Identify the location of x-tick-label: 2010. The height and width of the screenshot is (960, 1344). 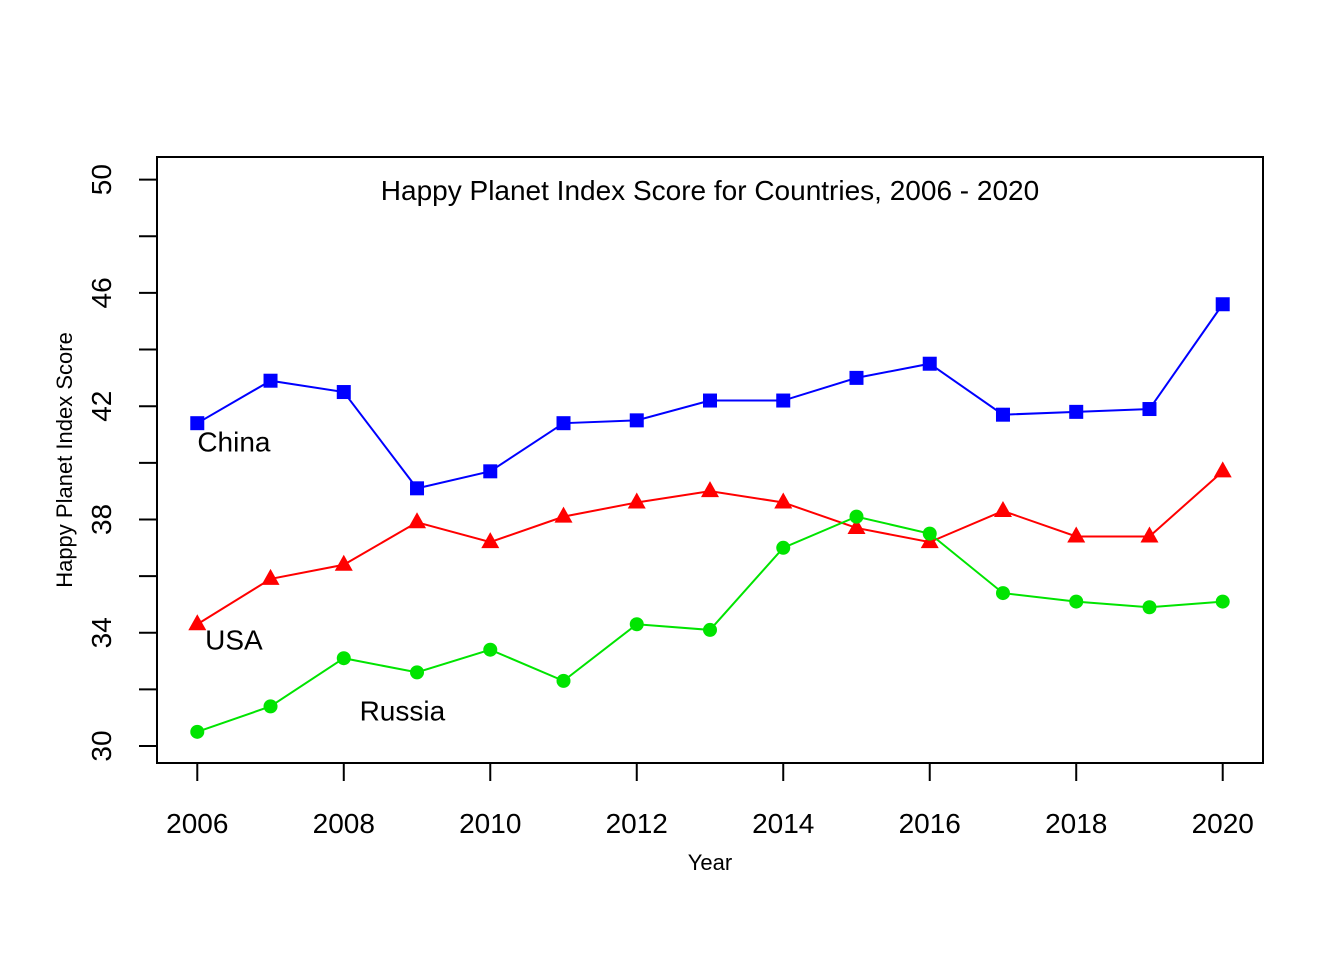
(490, 823).